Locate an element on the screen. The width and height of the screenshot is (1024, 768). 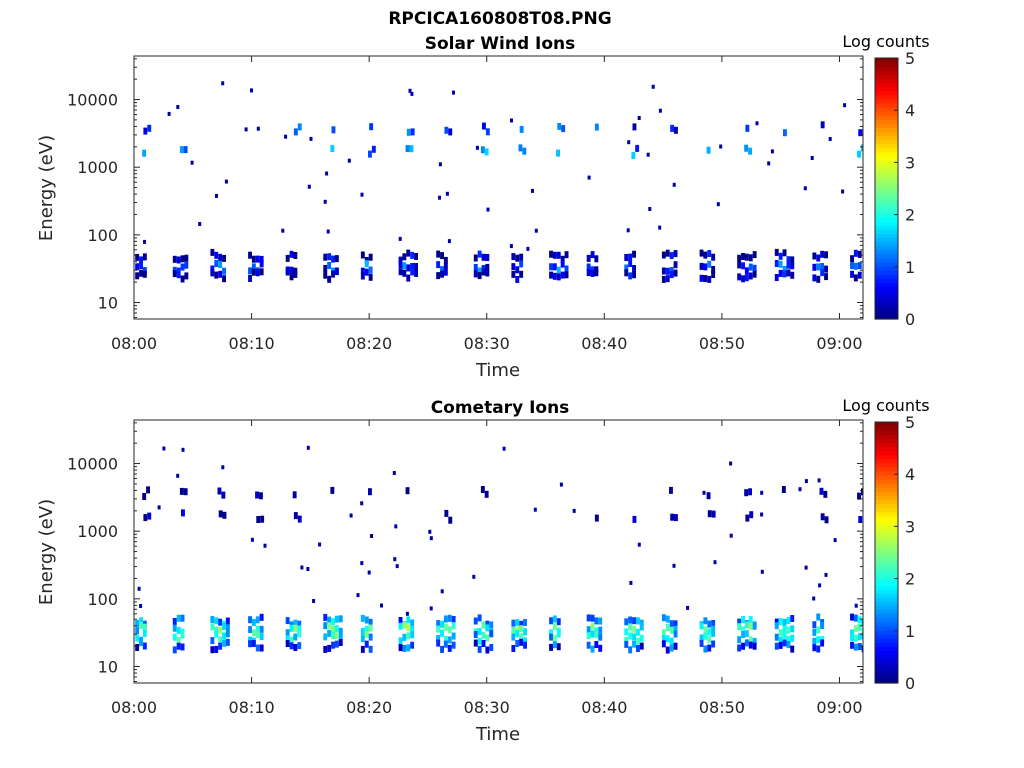
colorbar-tick-label: 2 is located at coordinates (910, 579).